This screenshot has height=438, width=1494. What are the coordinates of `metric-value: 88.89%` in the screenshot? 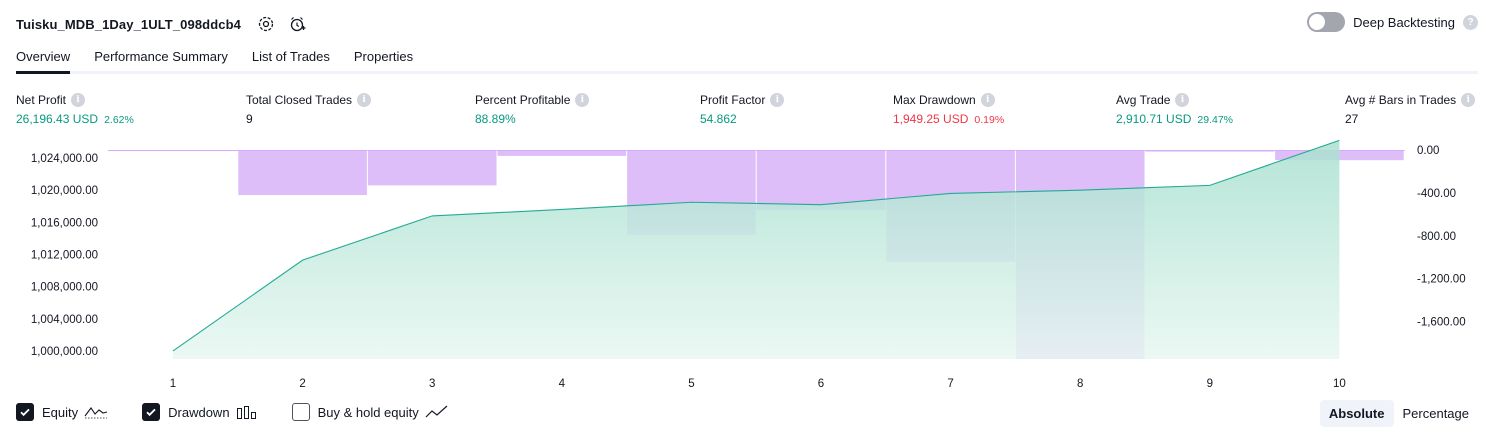 It's located at (495, 119).